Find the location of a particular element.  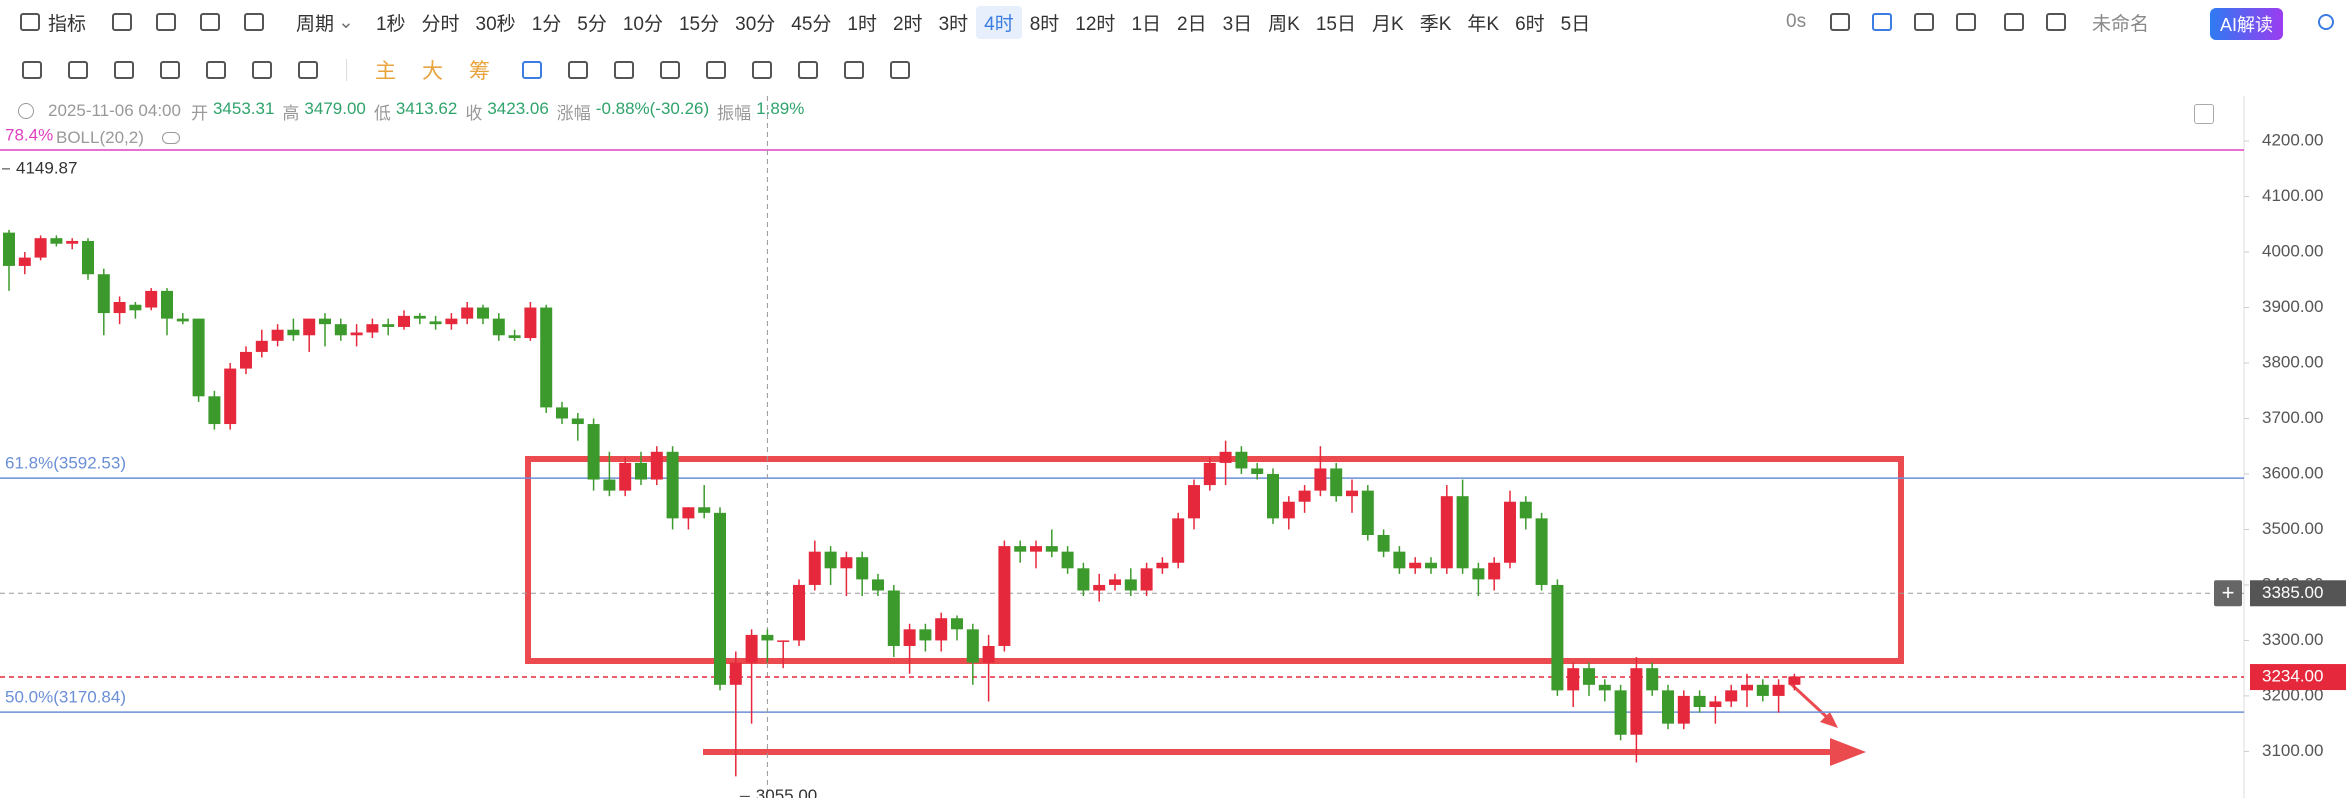

y-tick-label: 4100.00 is located at coordinates (2292, 195).